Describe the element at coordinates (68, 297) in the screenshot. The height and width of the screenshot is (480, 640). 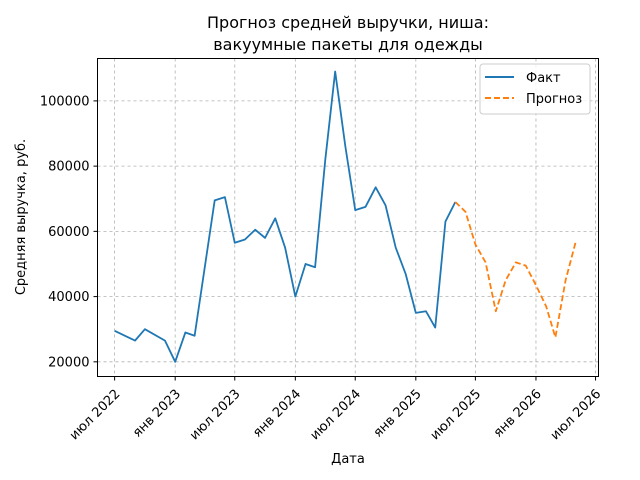
I see `y-tick-label: 40000` at that location.